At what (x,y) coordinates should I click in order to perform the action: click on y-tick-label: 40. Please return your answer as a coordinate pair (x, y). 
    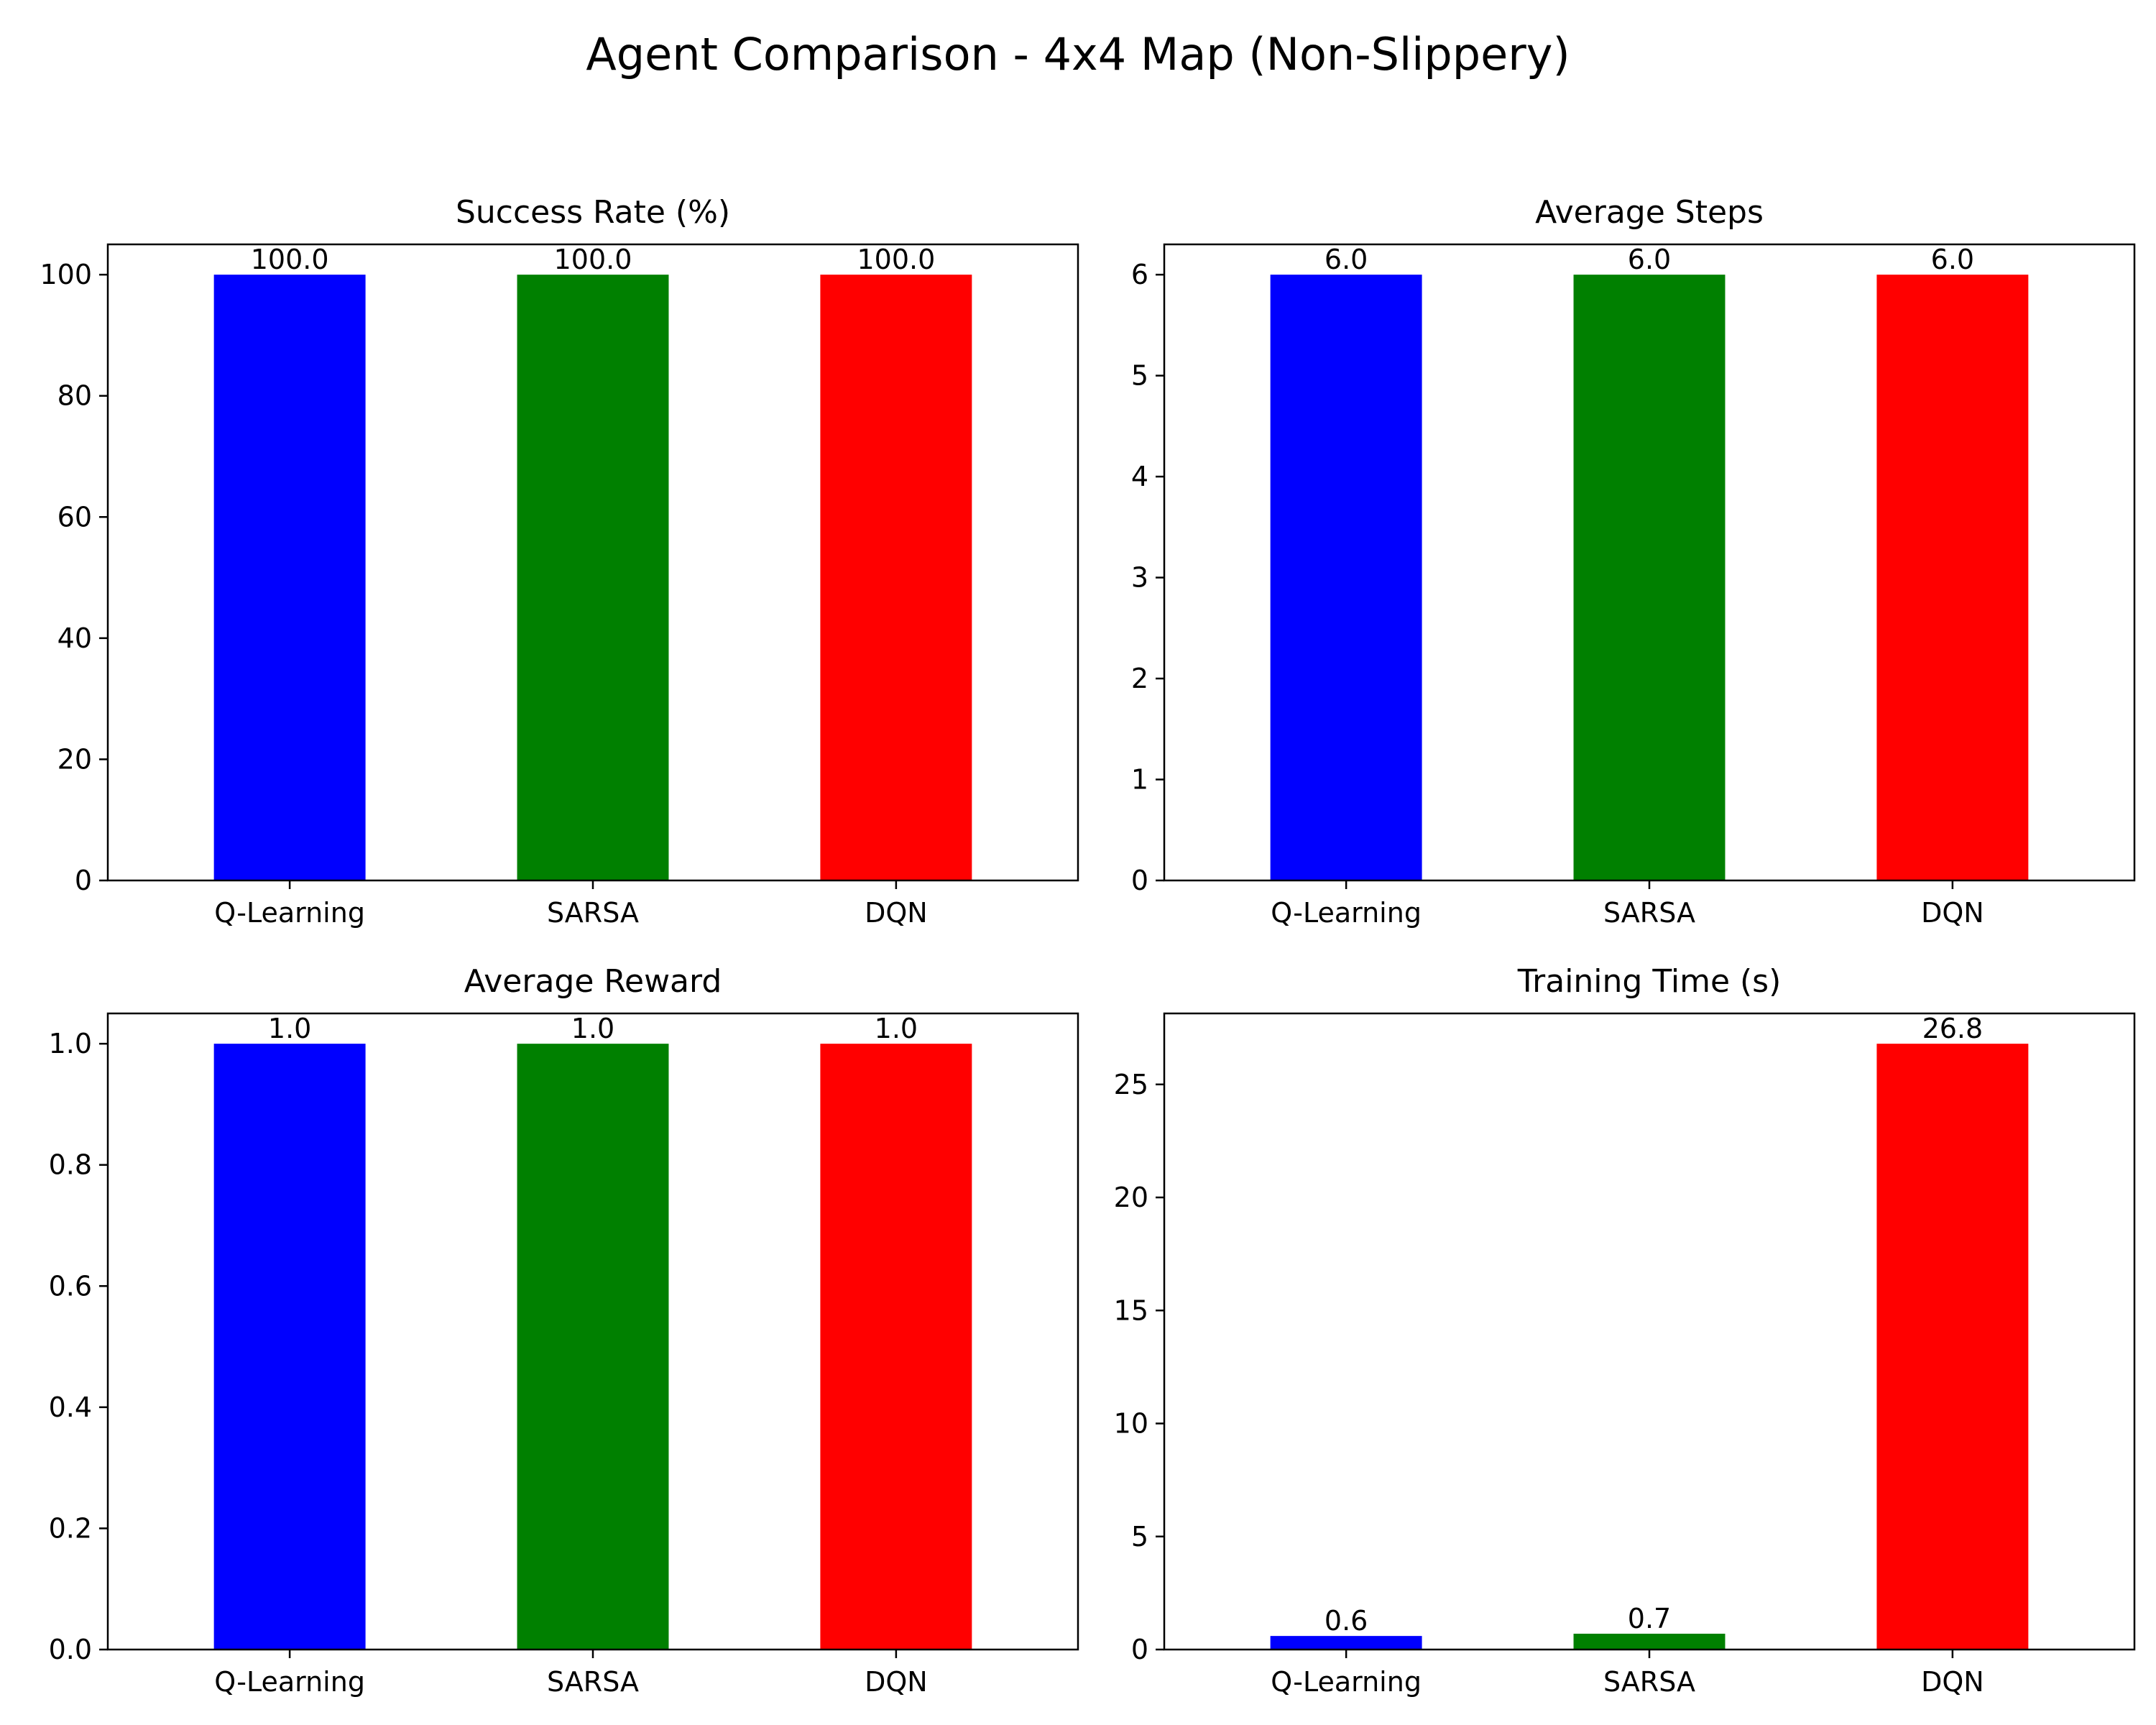
    Looking at the image, I should click on (75, 638).